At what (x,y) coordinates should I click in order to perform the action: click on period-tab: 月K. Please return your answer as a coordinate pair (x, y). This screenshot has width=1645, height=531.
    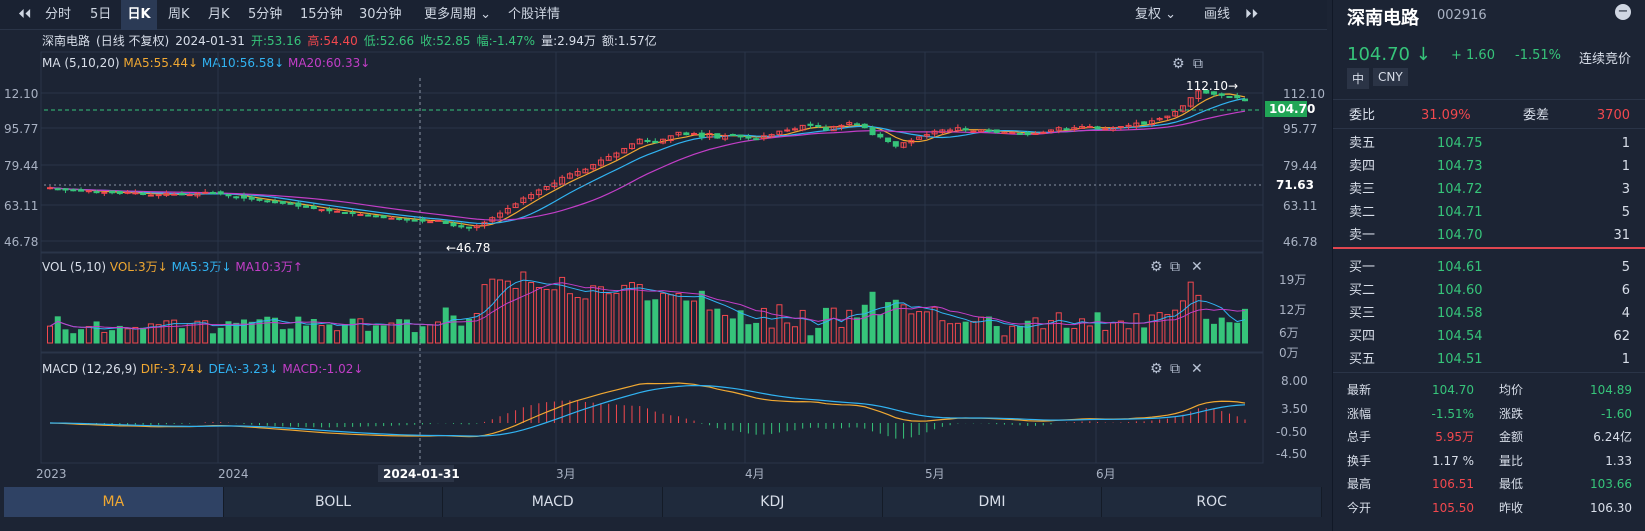
    Looking at the image, I should click on (219, 14).